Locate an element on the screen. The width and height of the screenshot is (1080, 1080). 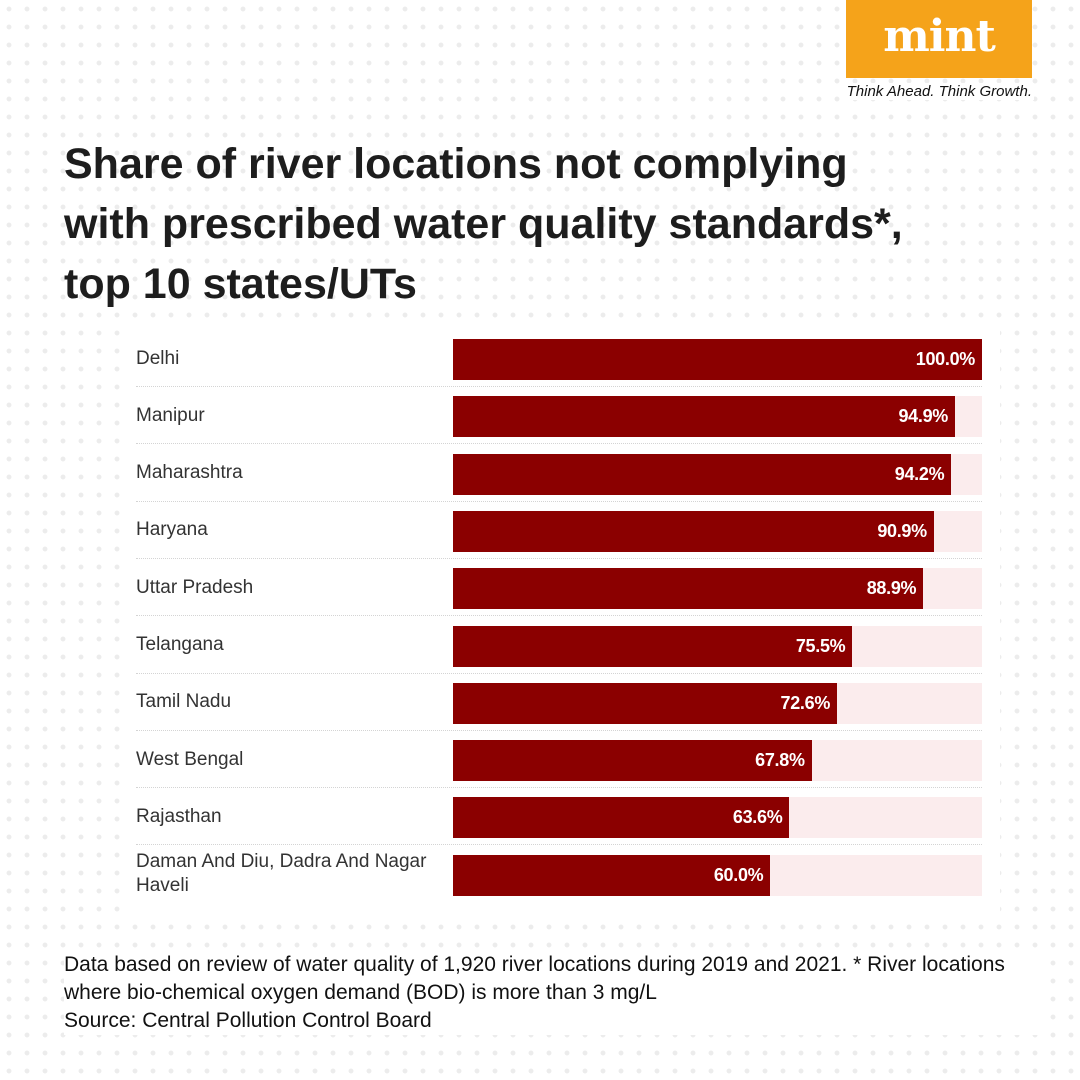
category-label: Tamil Nadu is located at coordinates (184, 702).